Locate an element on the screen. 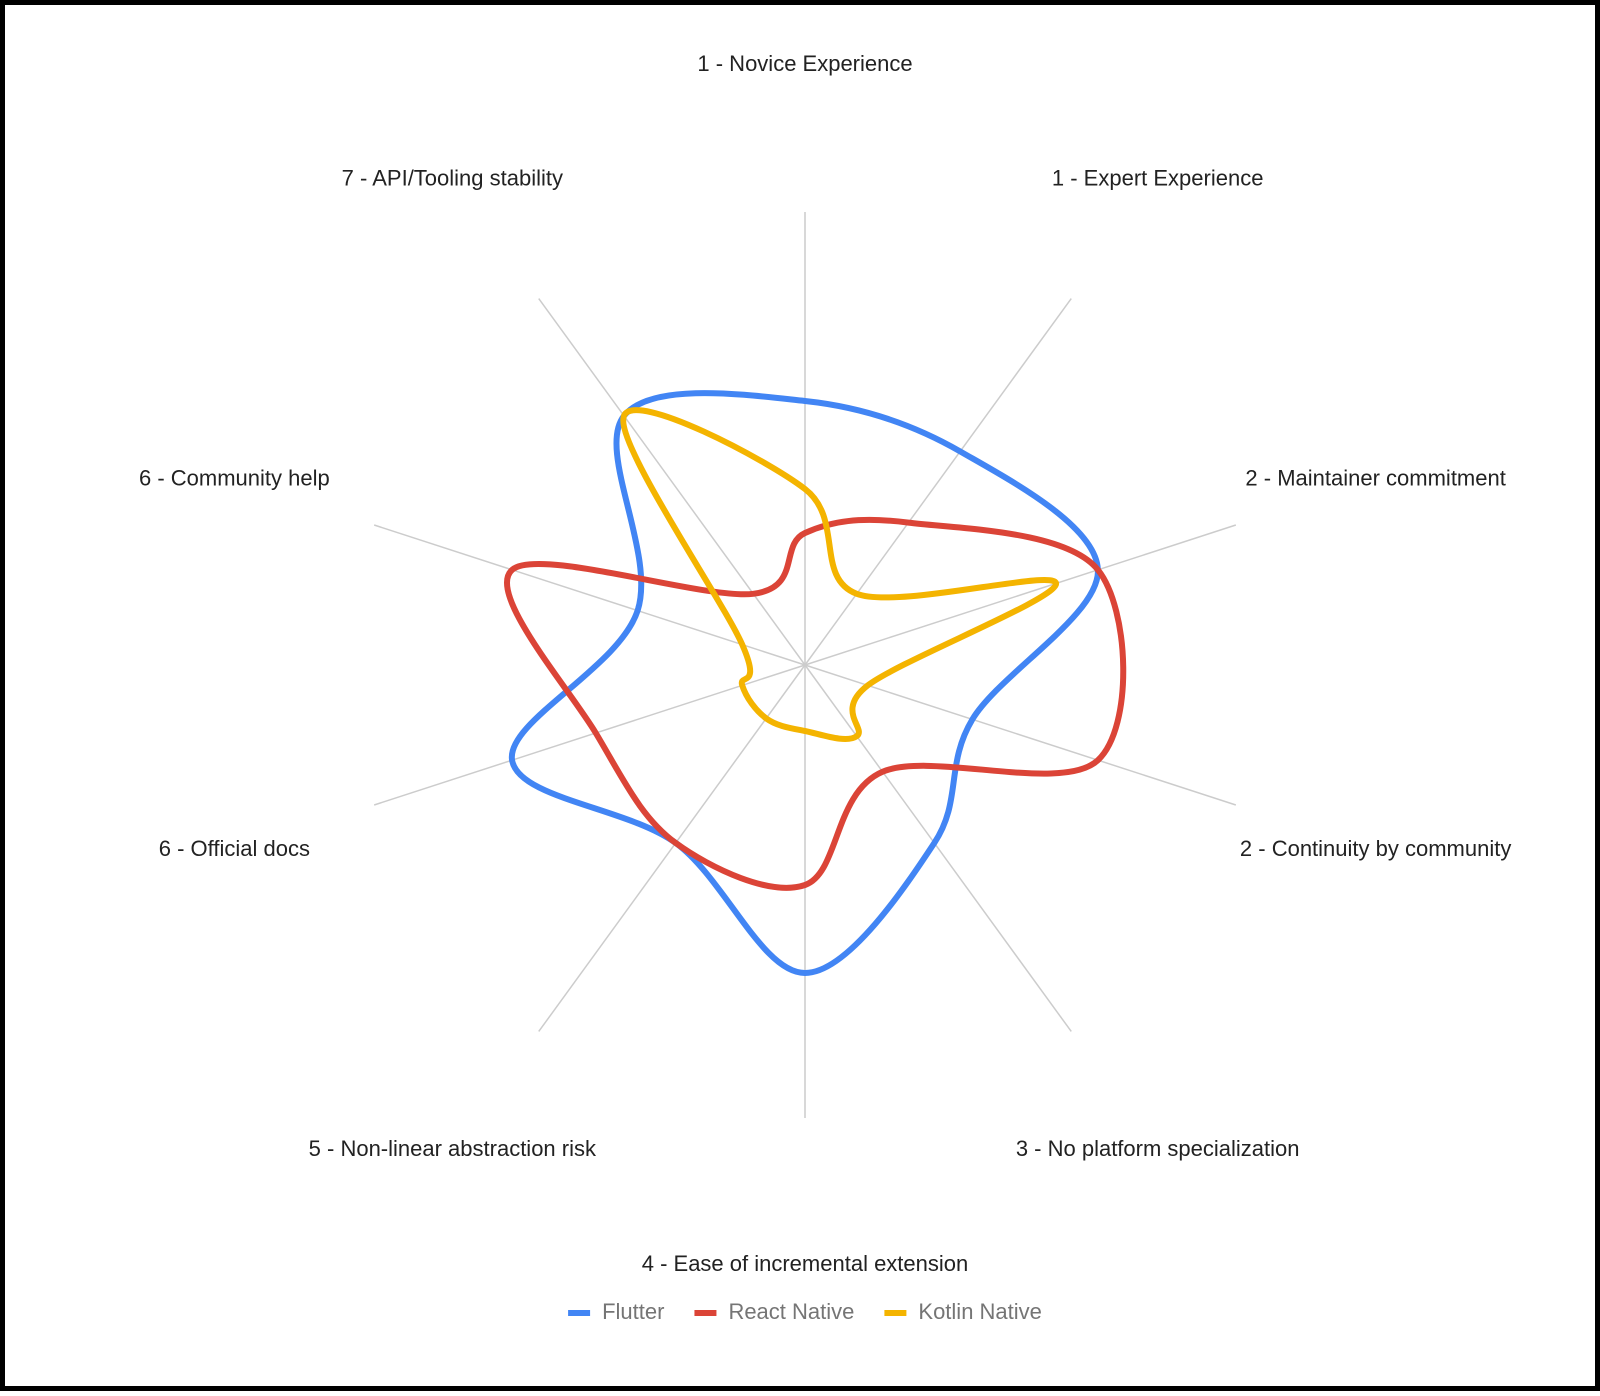 This screenshot has height=1396, width=1600. legend-label: Flutter is located at coordinates (633, 1311).